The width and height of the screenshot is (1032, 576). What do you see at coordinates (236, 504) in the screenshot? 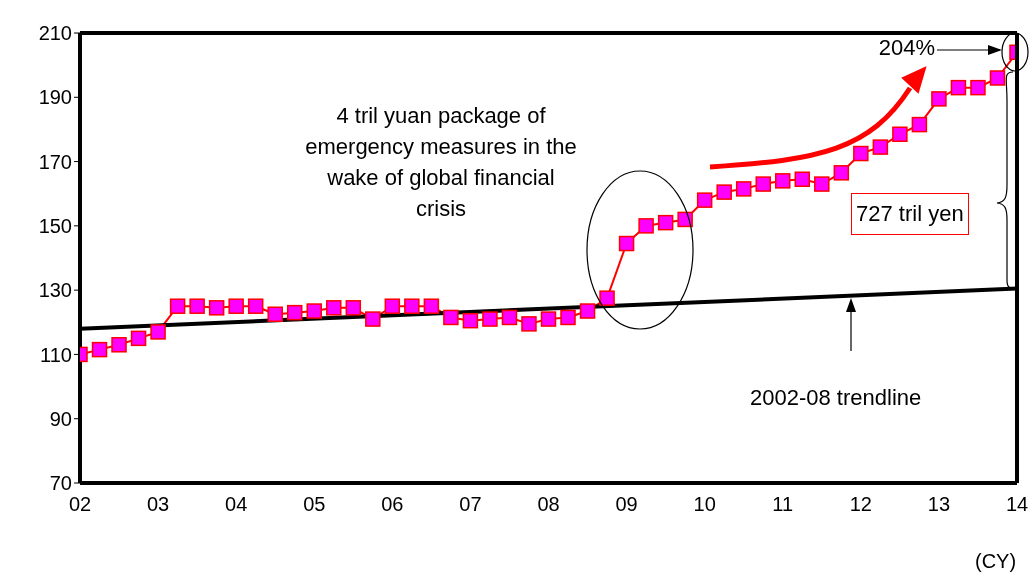
I see `x-tick-label: 04` at bounding box center [236, 504].